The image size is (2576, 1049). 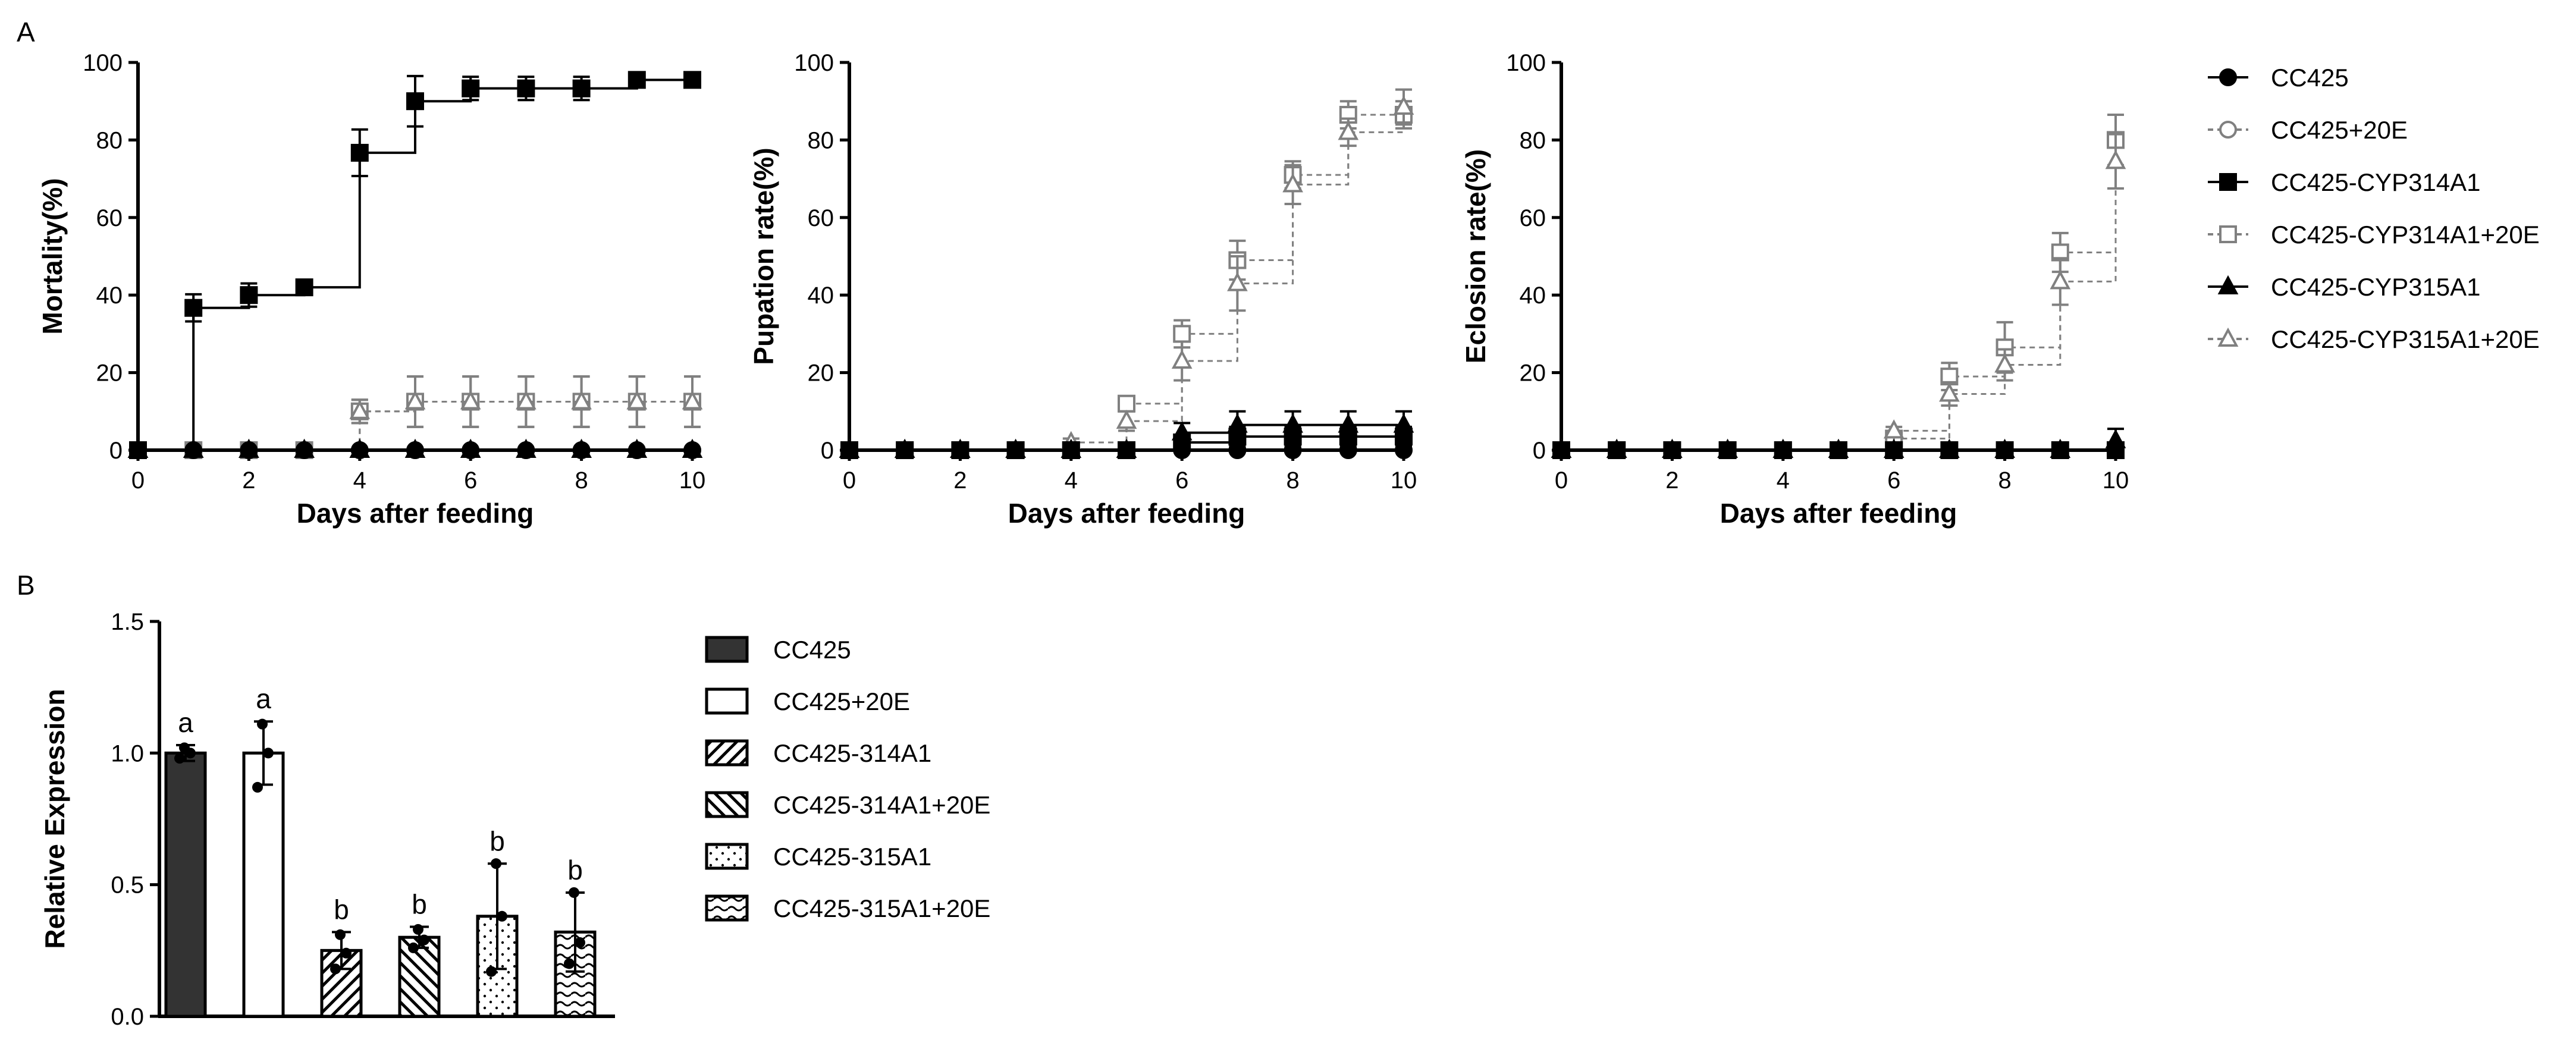 What do you see at coordinates (841, 701) in the screenshot?
I see `legend-label: CC425+20E` at bounding box center [841, 701].